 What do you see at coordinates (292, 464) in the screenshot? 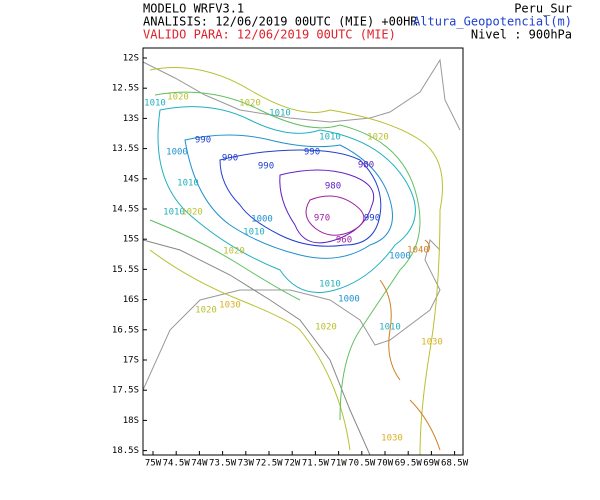
I see `lon-label: 72W` at bounding box center [292, 464].